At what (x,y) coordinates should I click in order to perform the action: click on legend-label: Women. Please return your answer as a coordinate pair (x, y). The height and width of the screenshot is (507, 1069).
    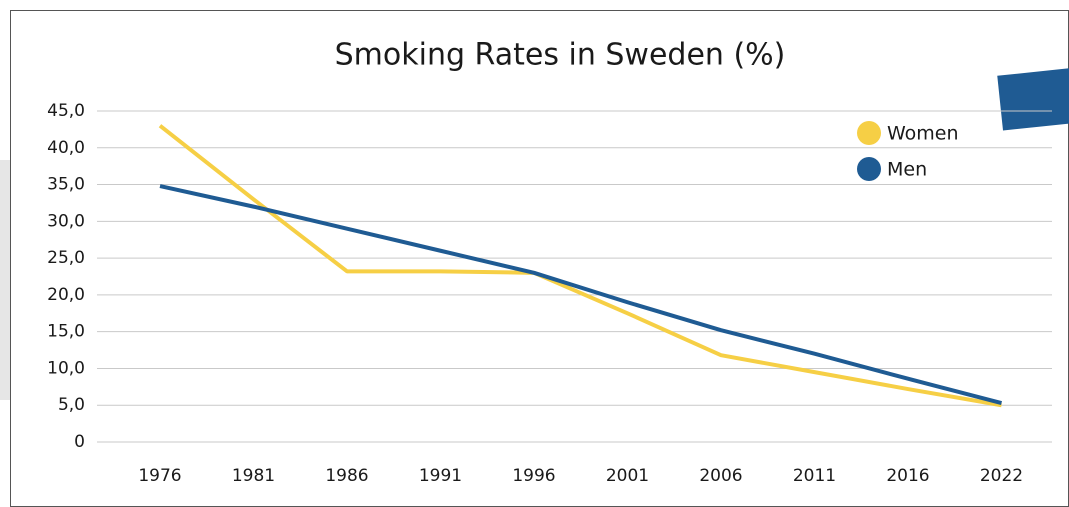
    Looking at the image, I should click on (923, 134).